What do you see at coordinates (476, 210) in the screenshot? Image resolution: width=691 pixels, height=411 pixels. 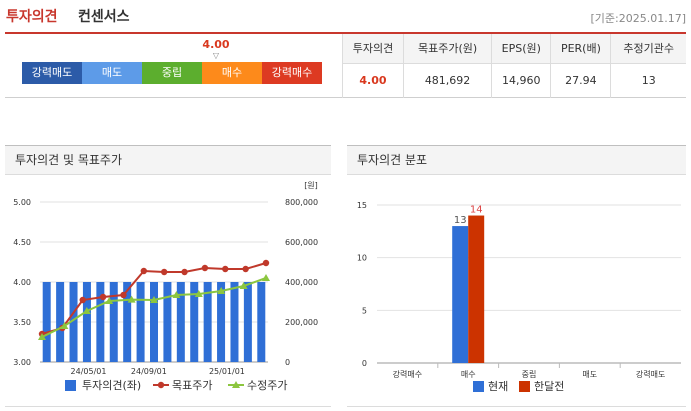 I see `bar-value-label: 14` at bounding box center [476, 210].